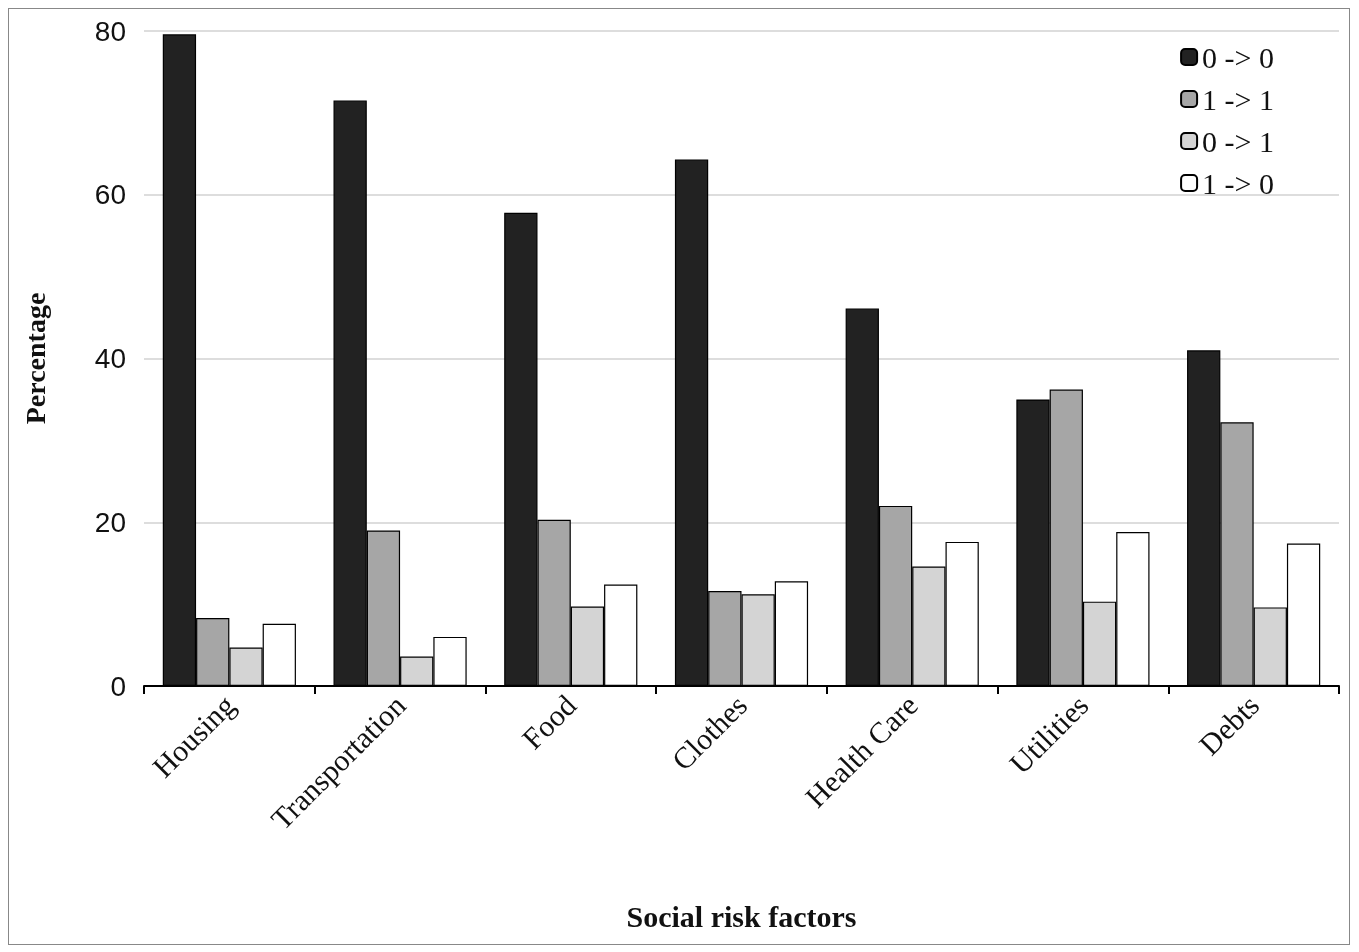 This screenshot has height=952, width=1359. What do you see at coordinates (110, 522) in the screenshot?
I see `y-tick-label: 20` at bounding box center [110, 522].